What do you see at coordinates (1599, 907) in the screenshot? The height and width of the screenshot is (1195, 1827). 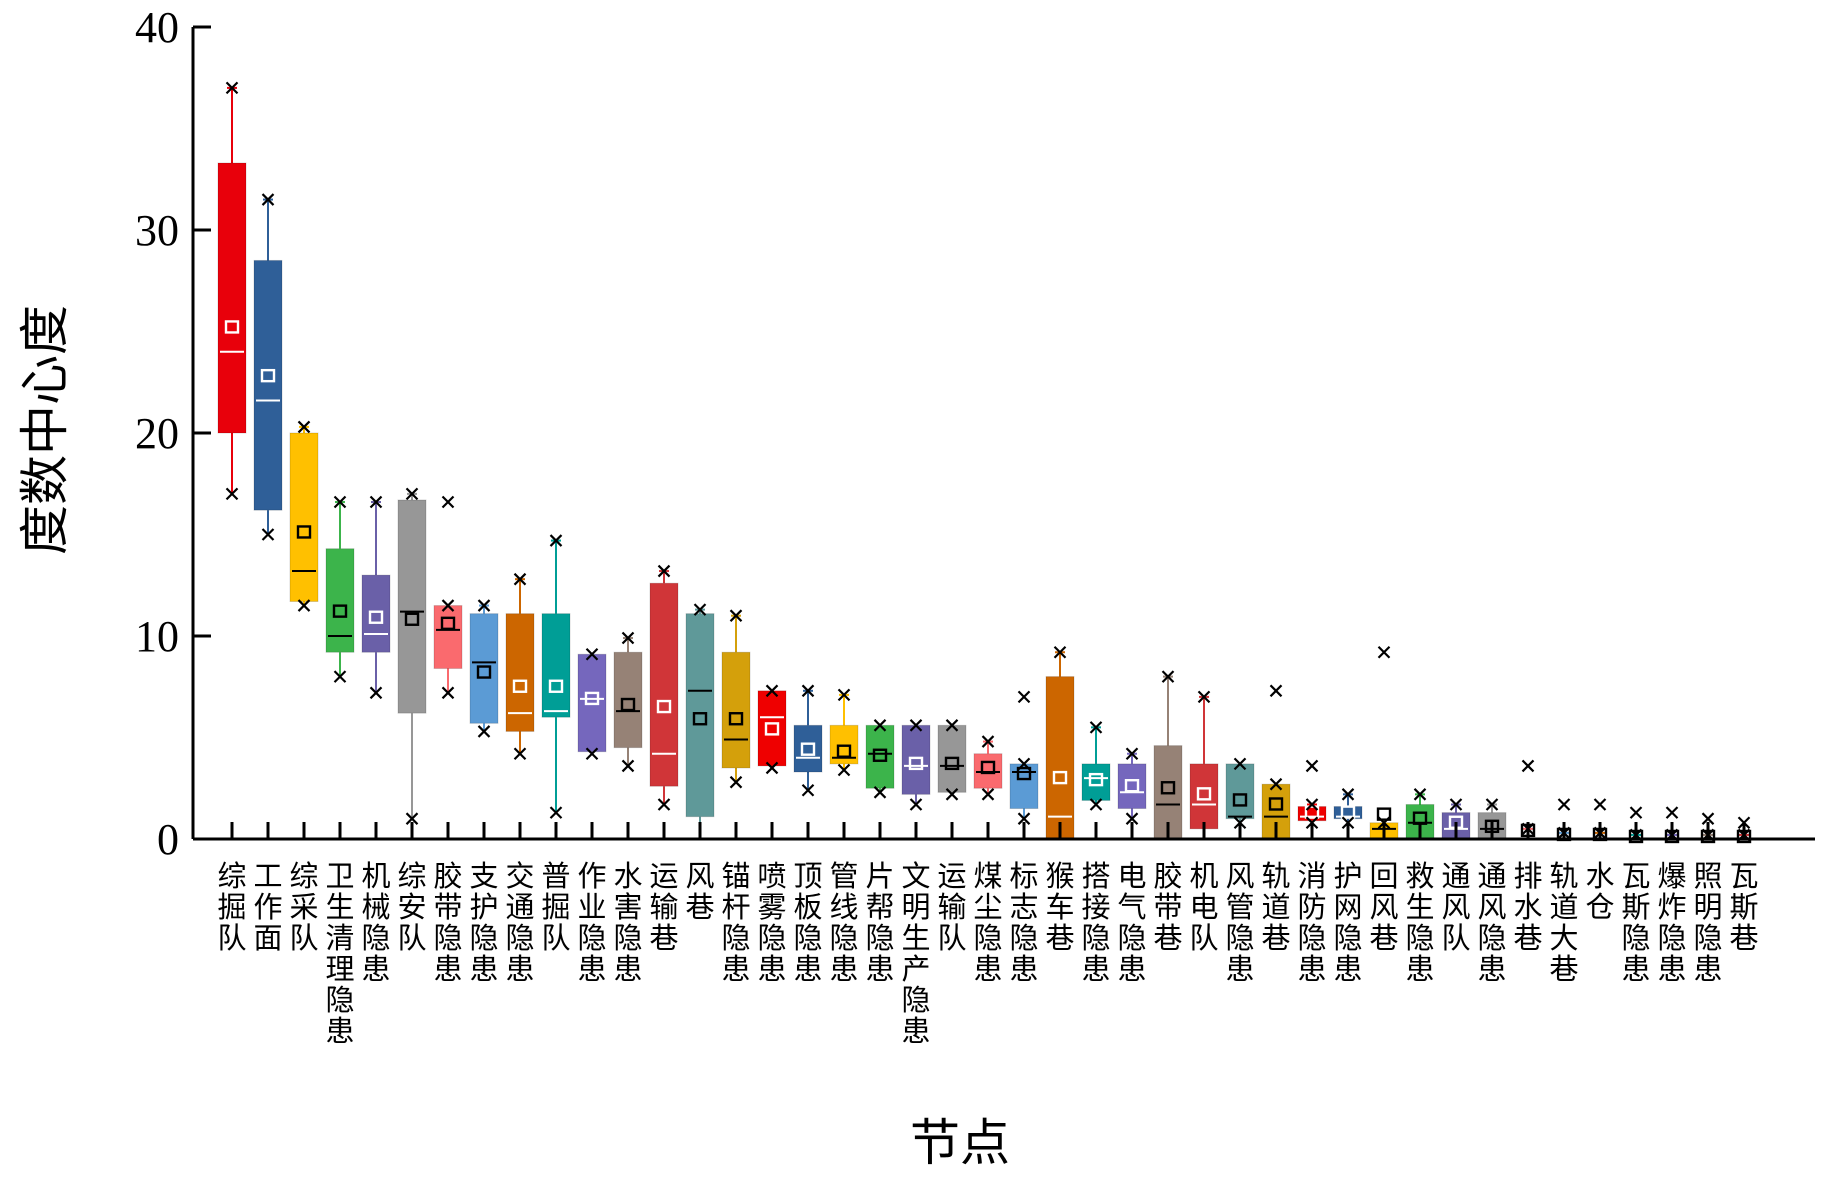 I see `x-tick-label-char: 仓` at bounding box center [1599, 907].